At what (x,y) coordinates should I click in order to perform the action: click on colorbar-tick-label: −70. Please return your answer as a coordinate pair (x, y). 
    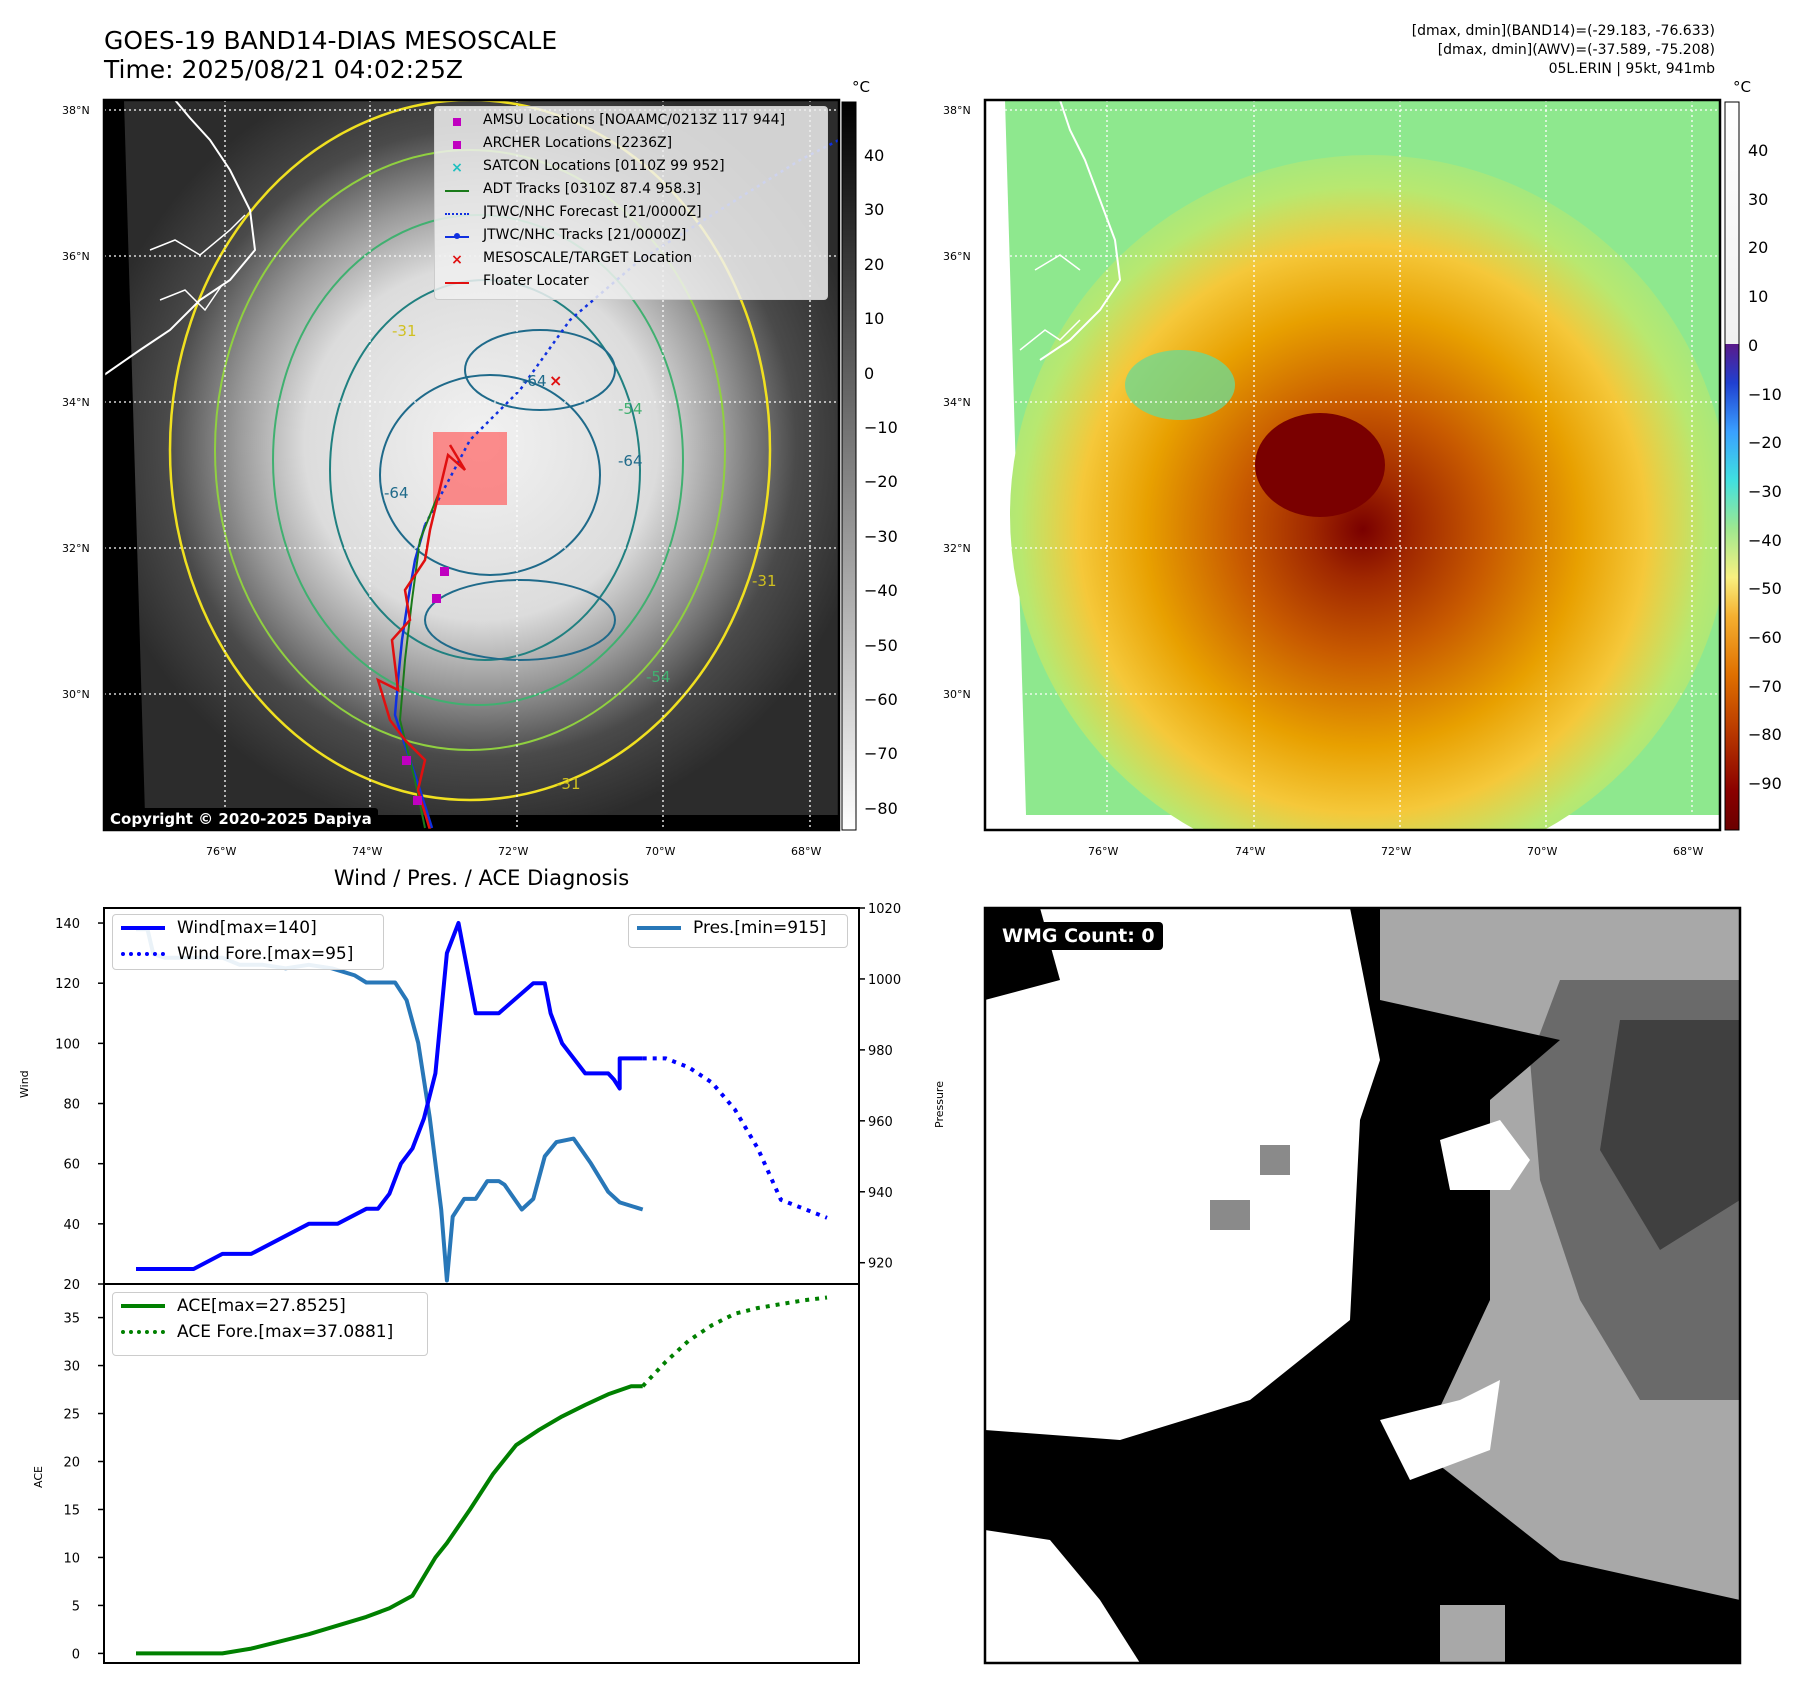
    Looking at the image, I should click on (881, 754).